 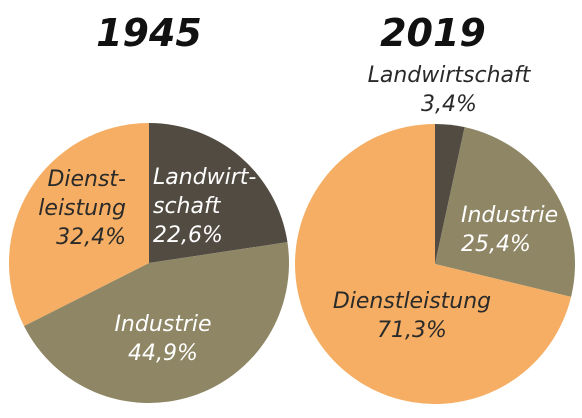 What do you see at coordinates (162, 339) in the screenshot?
I see `slice-label-industrie: Industrie 44,9%` at bounding box center [162, 339].